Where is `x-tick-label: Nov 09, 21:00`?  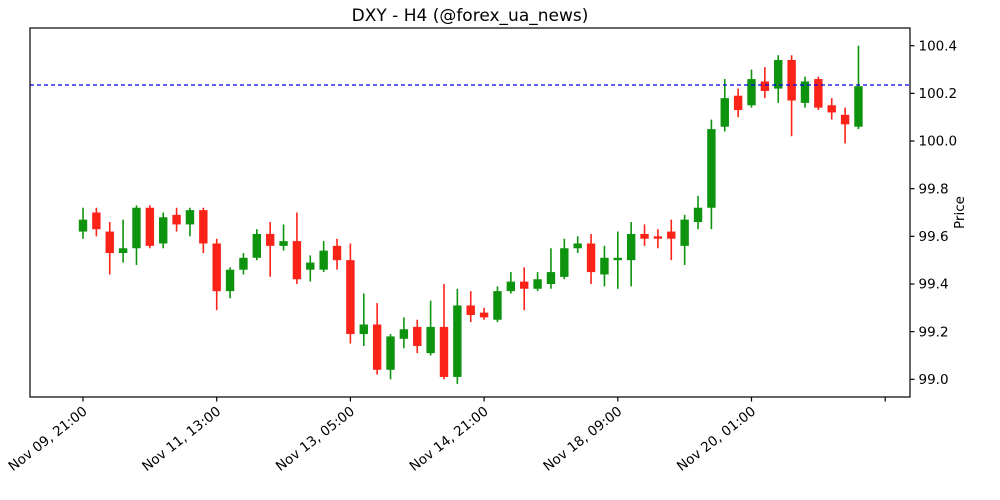 x-tick-label: Nov 09, 21:00 is located at coordinates (48, 439).